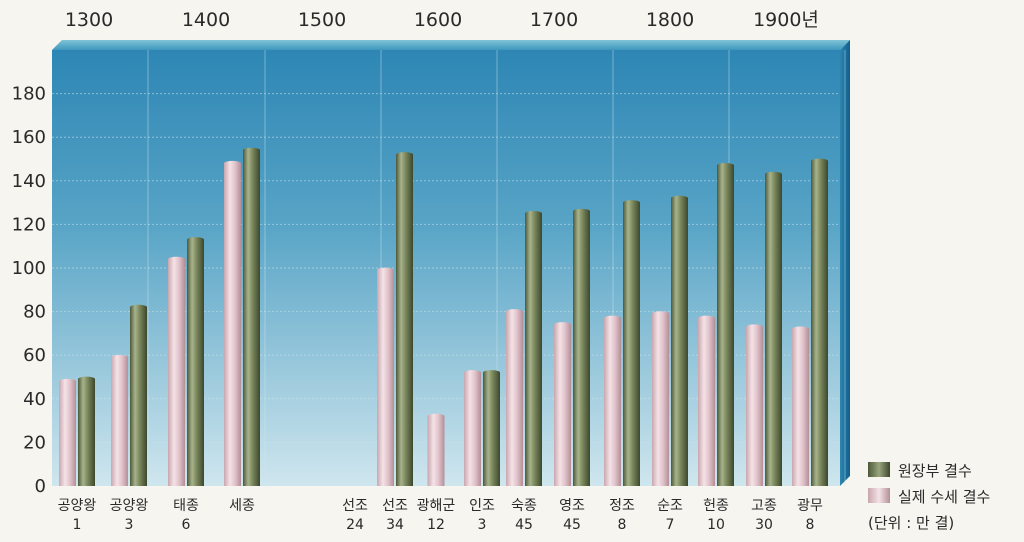  What do you see at coordinates (395, 506) in the screenshot?
I see `category-label: 선조` at bounding box center [395, 506].